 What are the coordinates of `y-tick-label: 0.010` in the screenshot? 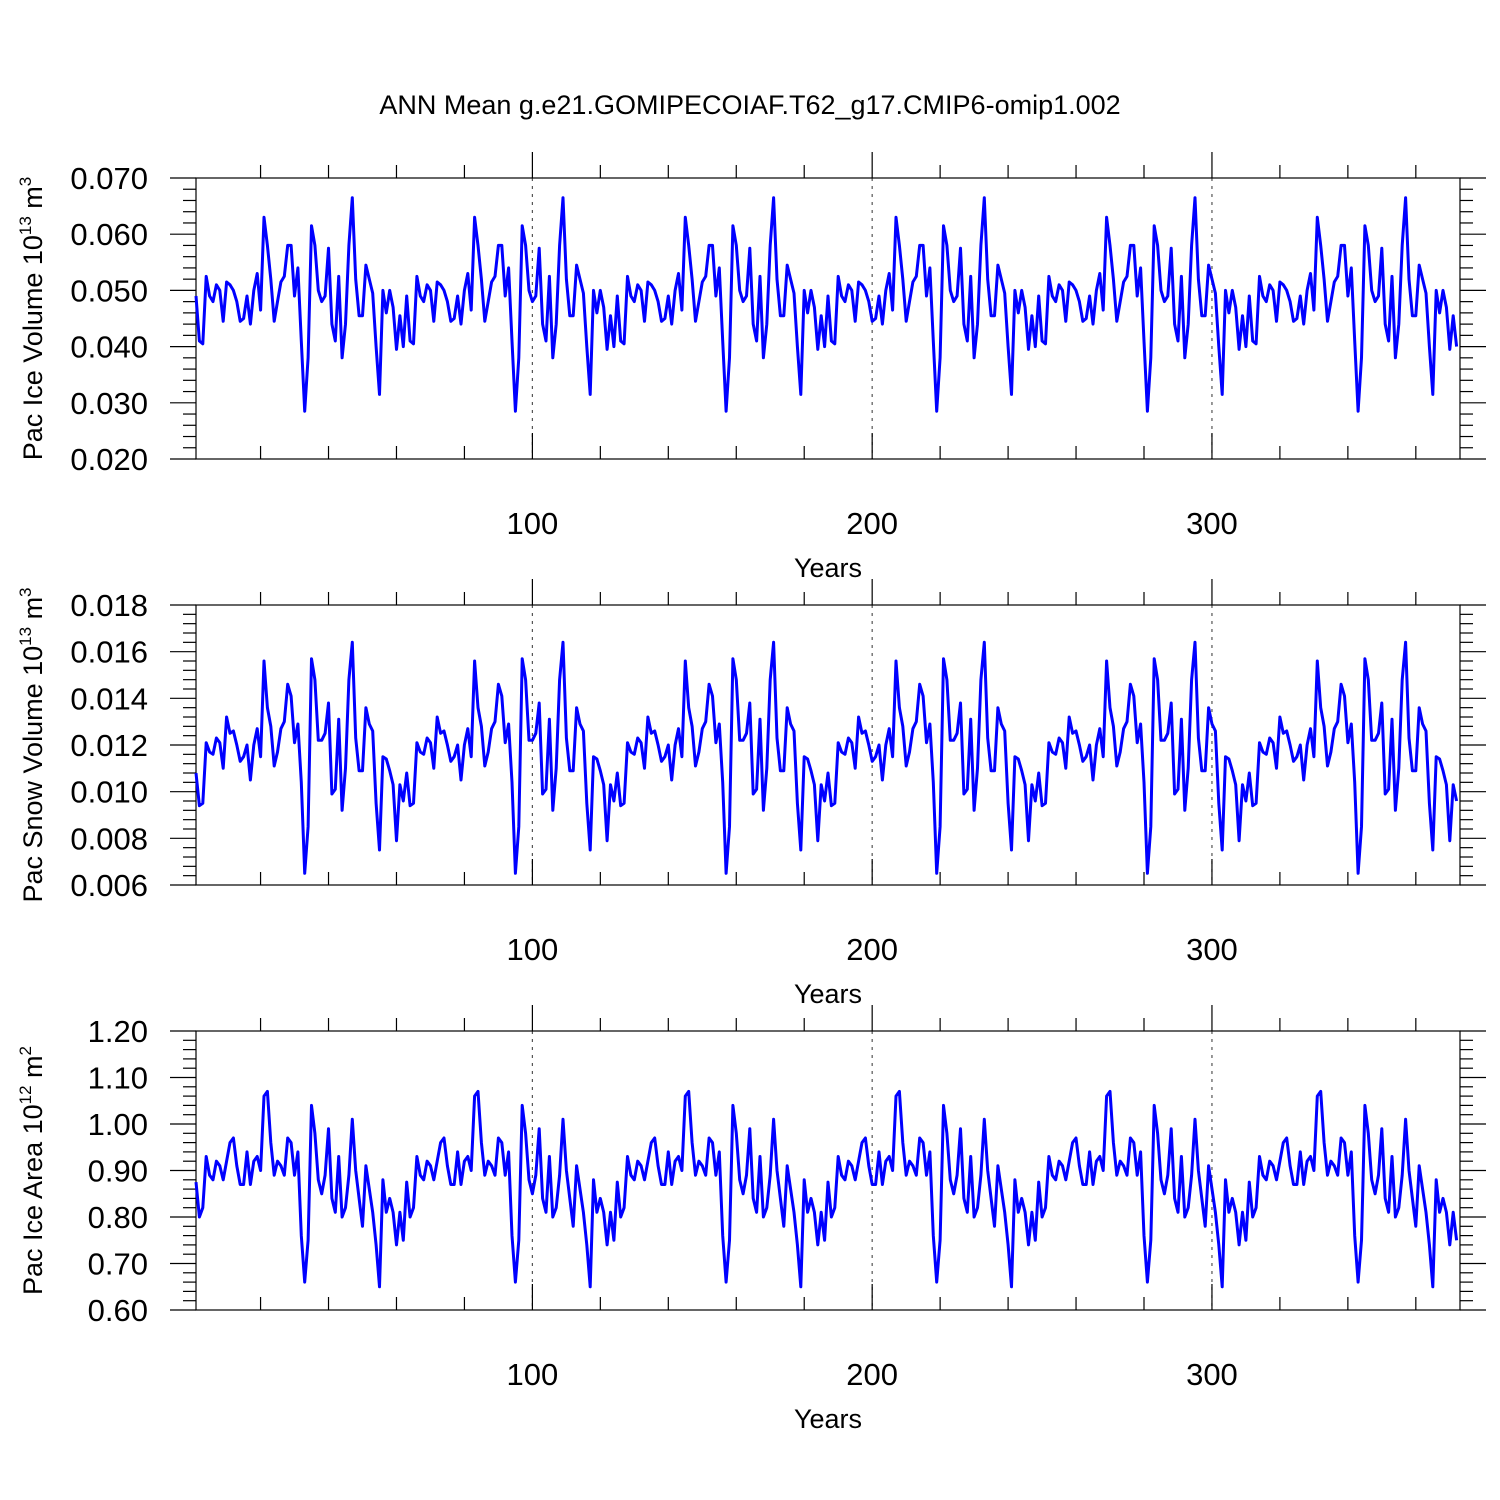 It's located at (109, 792).